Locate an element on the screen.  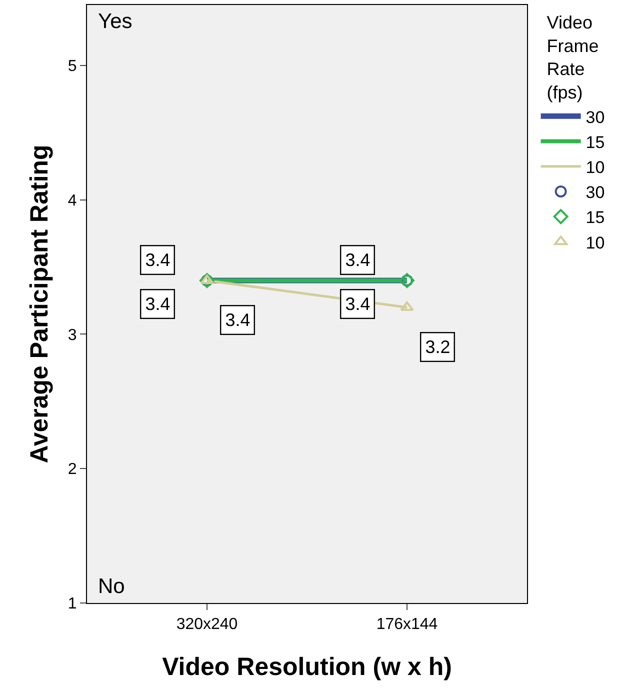
y-axis-title: Average Participant Rating is located at coordinates (40, 304).